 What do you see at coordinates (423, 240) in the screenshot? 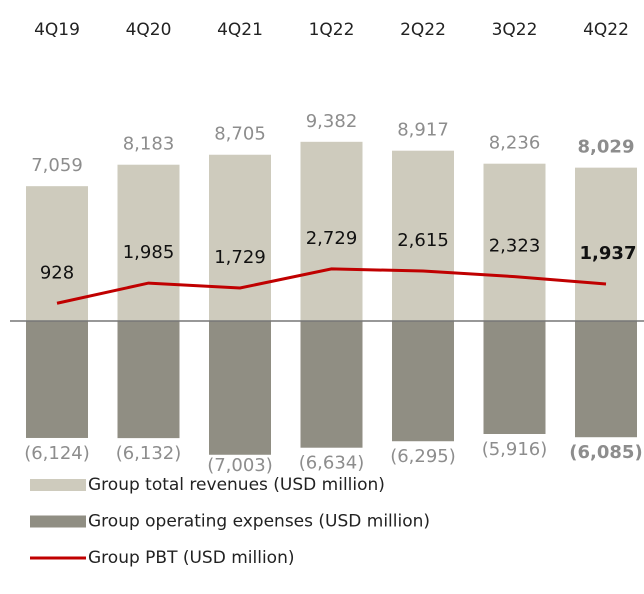
I see `line-label: 2,615` at bounding box center [423, 240].